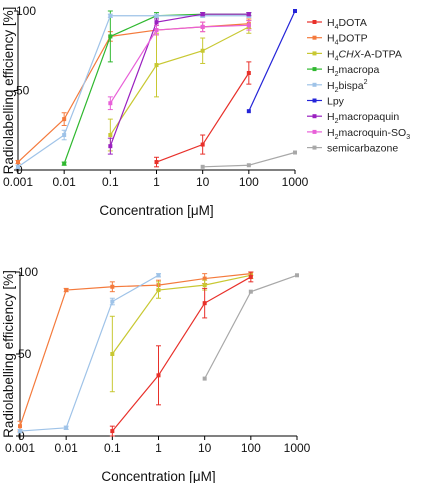  What do you see at coordinates (203, 182) in the screenshot?
I see `x-tick-label: 10` at bounding box center [203, 182].